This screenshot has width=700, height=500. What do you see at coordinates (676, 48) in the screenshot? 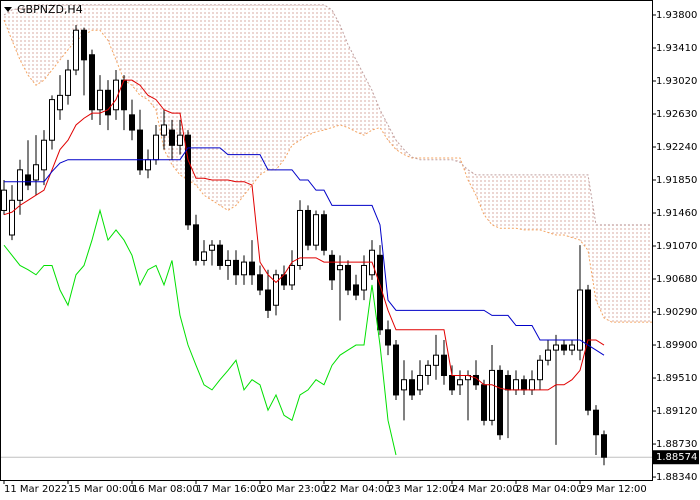
I see `y-tick-label: 1.93410` at bounding box center [676, 48].